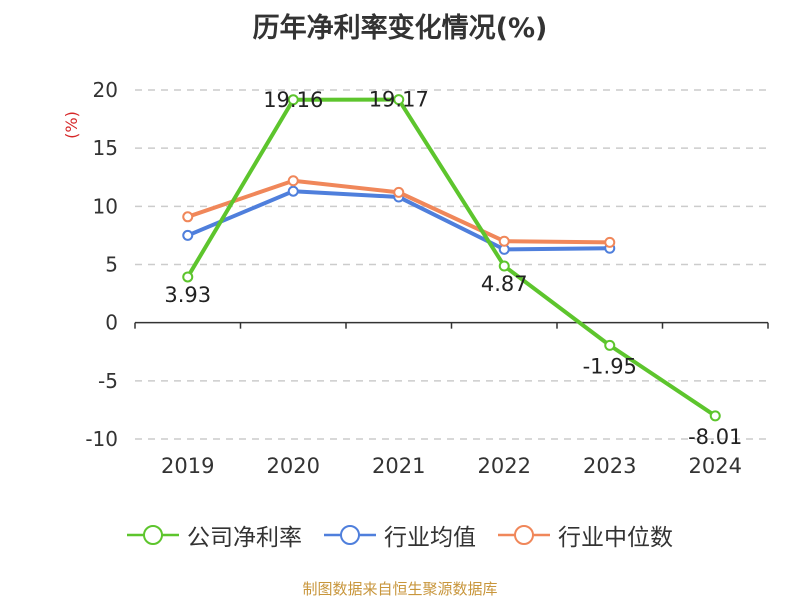 The image size is (800, 600). I want to click on y-tick-label: 0, so click(111, 323).